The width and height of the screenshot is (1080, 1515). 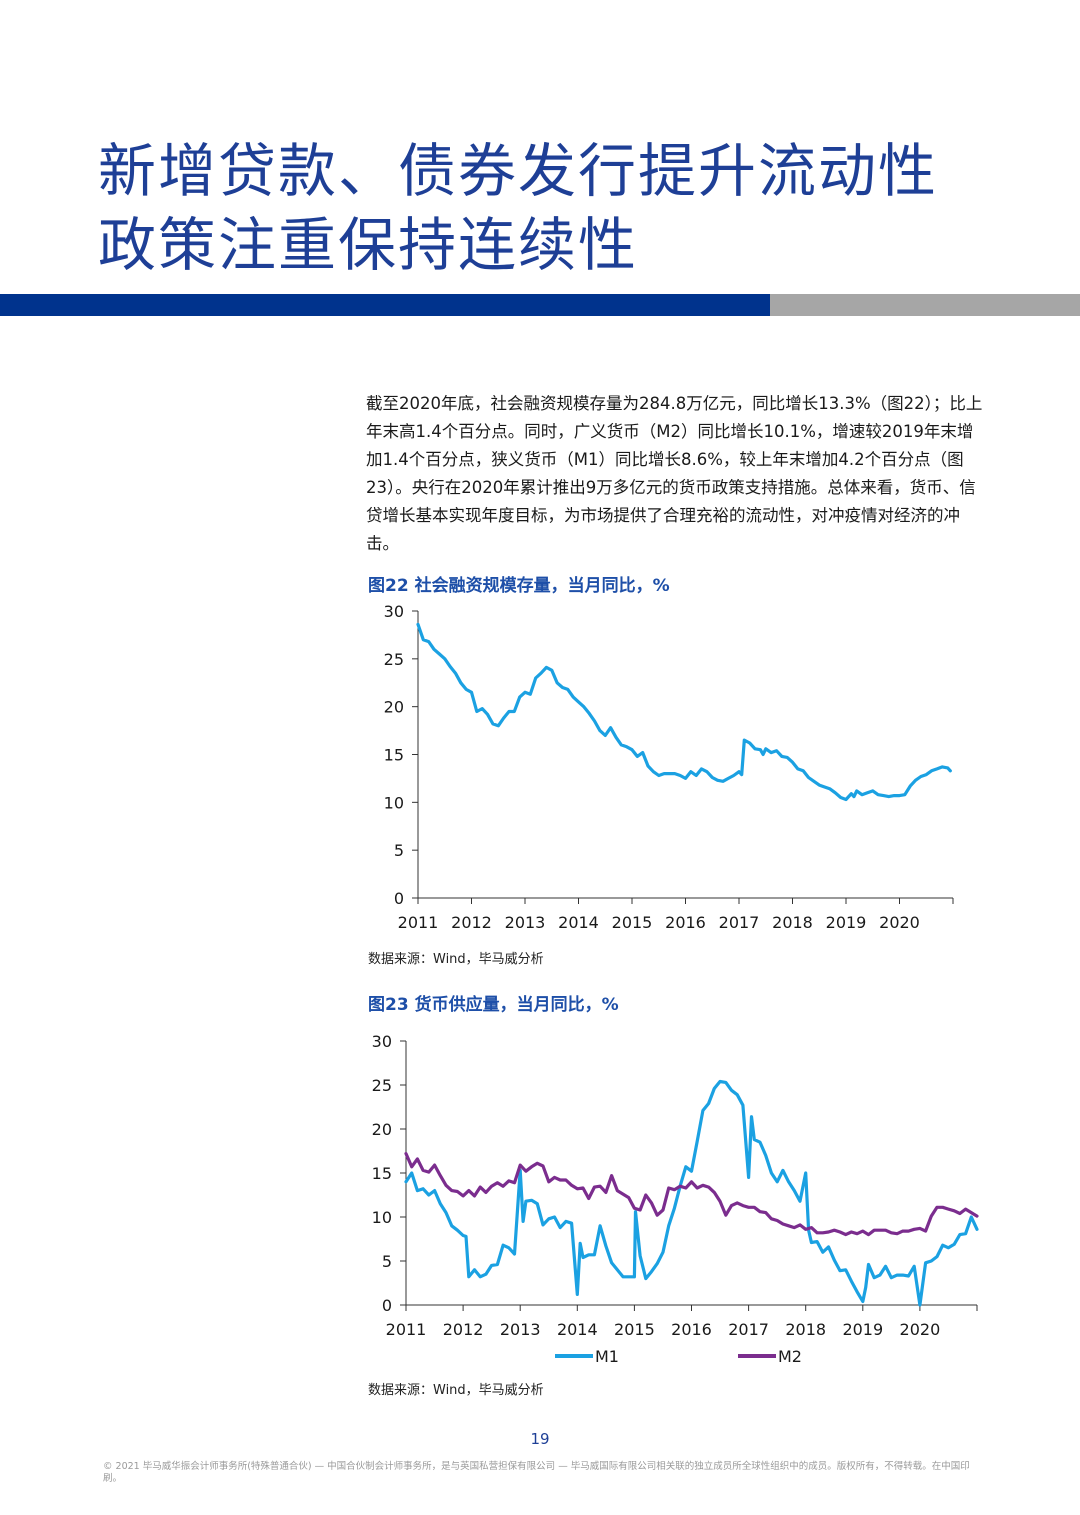 I want to click on series-line-m1, so click(x=691, y=1193).